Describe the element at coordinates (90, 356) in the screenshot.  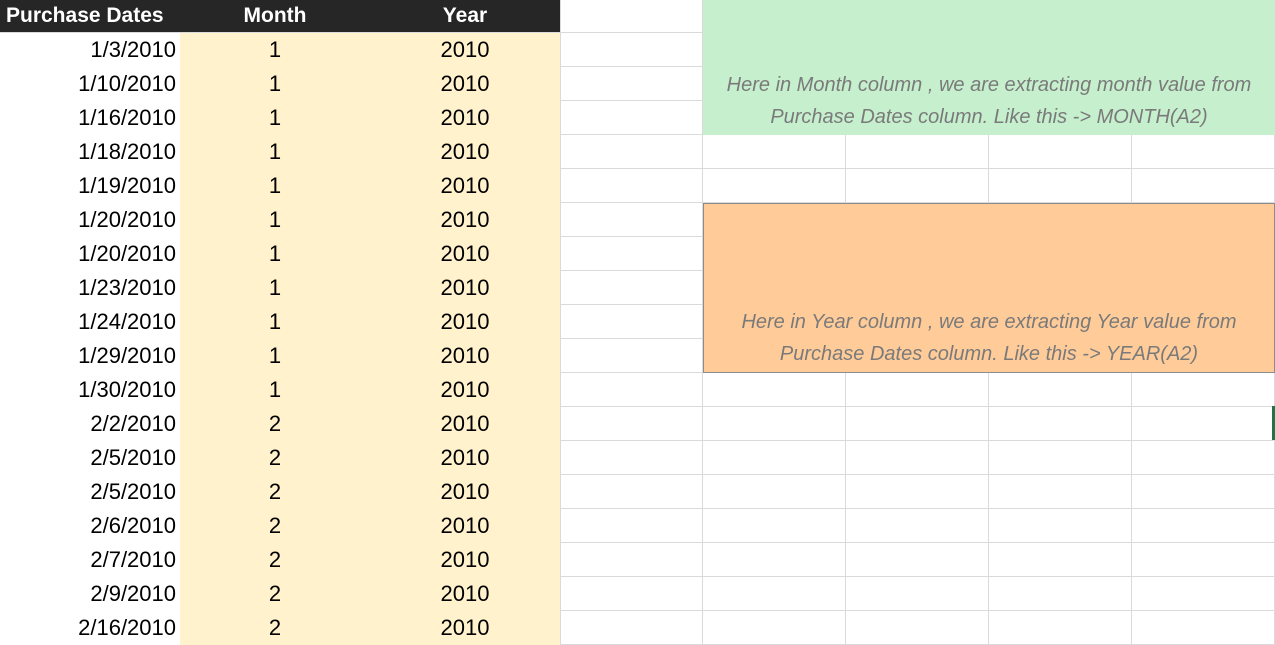
I see `purchase-date-cell: 1/29/2010` at that location.